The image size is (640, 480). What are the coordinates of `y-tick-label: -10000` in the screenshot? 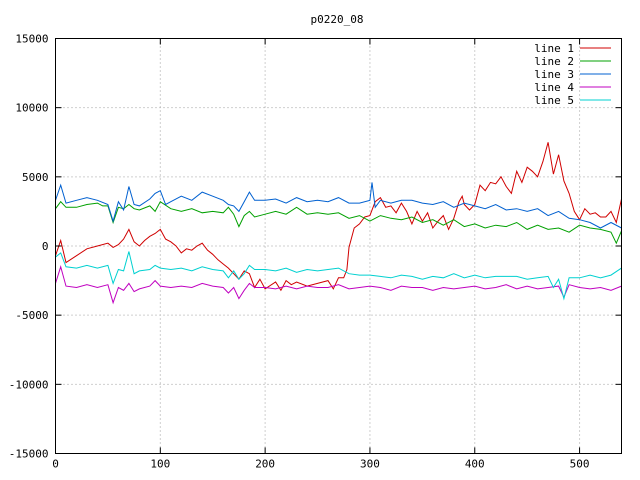 It's located at (29, 384).